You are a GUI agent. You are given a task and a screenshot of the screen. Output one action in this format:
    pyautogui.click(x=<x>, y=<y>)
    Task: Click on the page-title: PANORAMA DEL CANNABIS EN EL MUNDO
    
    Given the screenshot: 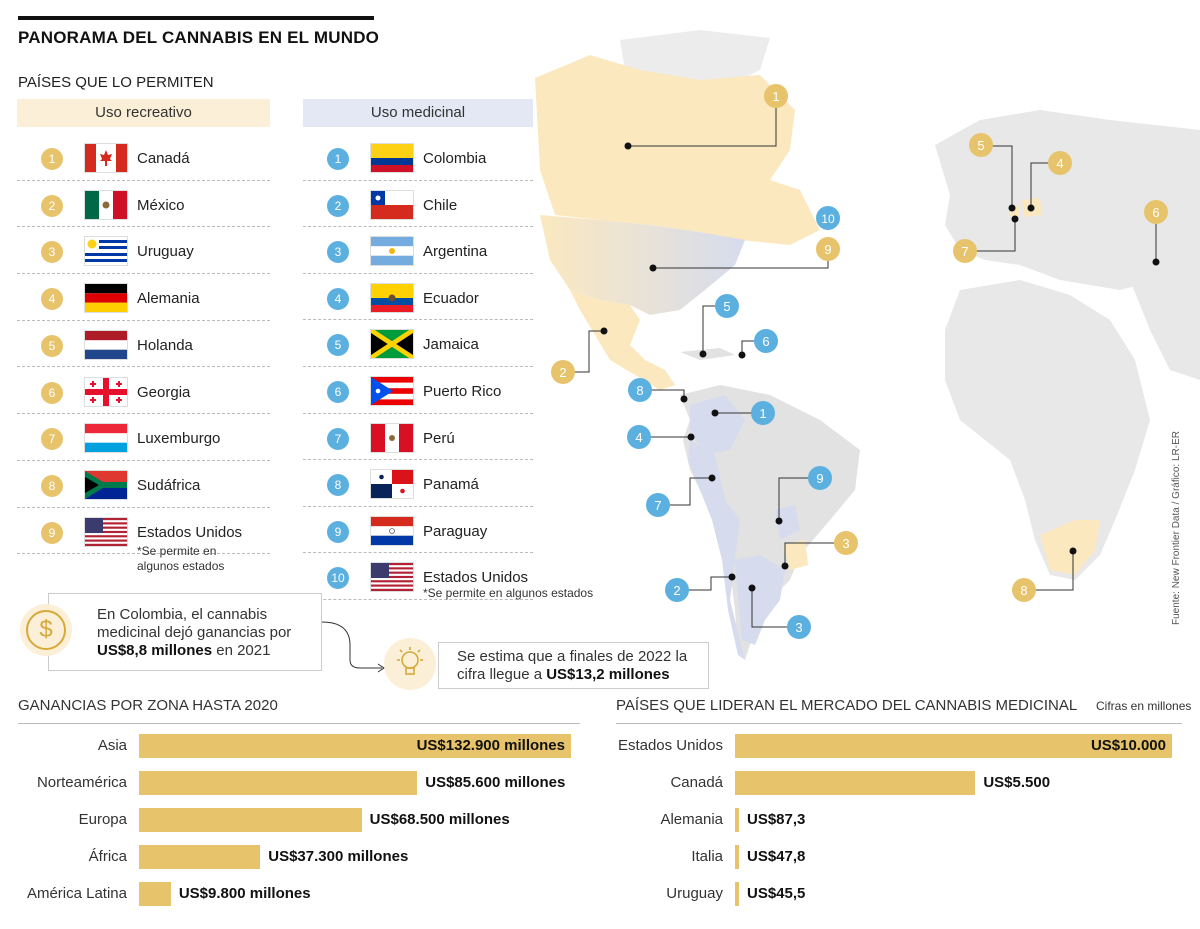 What is the action you would take?
    pyautogui.click(x=199, y=37)
    